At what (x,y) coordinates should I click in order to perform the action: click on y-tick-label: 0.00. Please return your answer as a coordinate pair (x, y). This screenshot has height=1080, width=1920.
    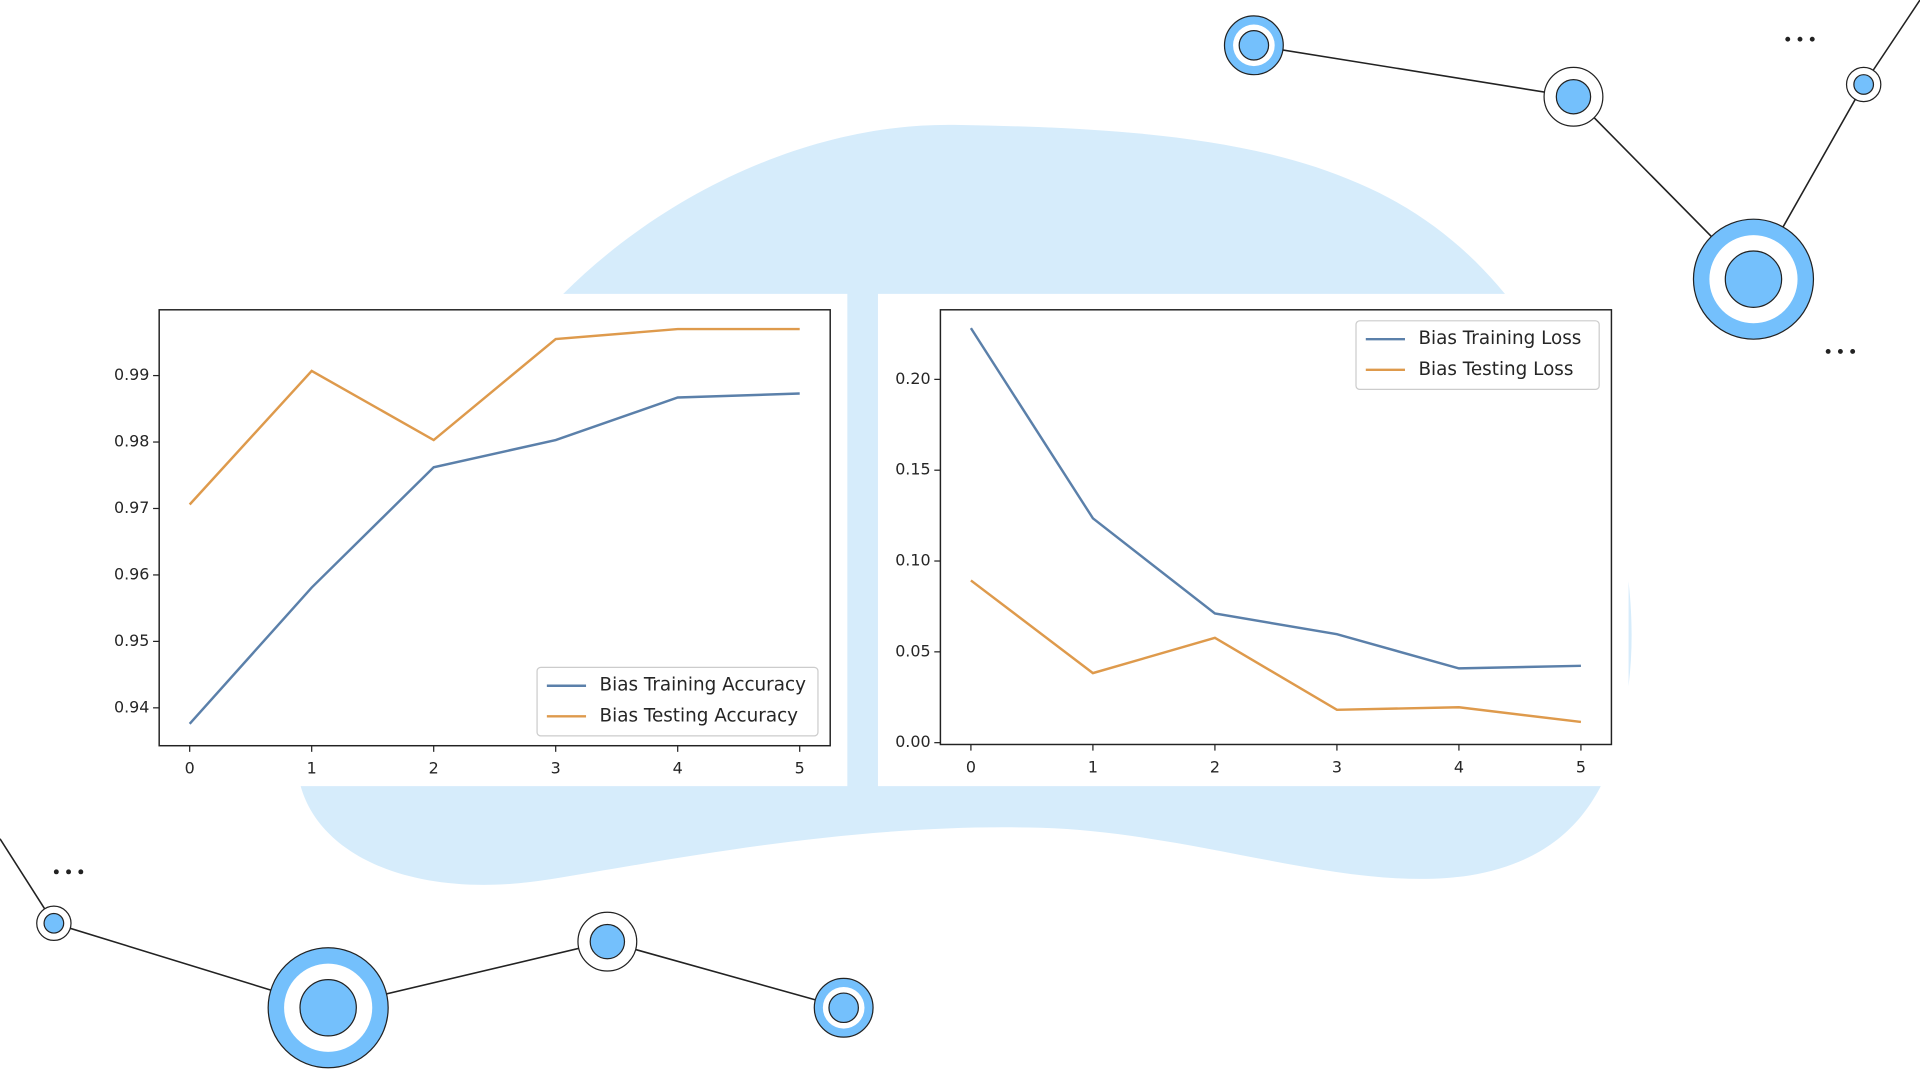
    Looking at the image, I should click on (912, 741).